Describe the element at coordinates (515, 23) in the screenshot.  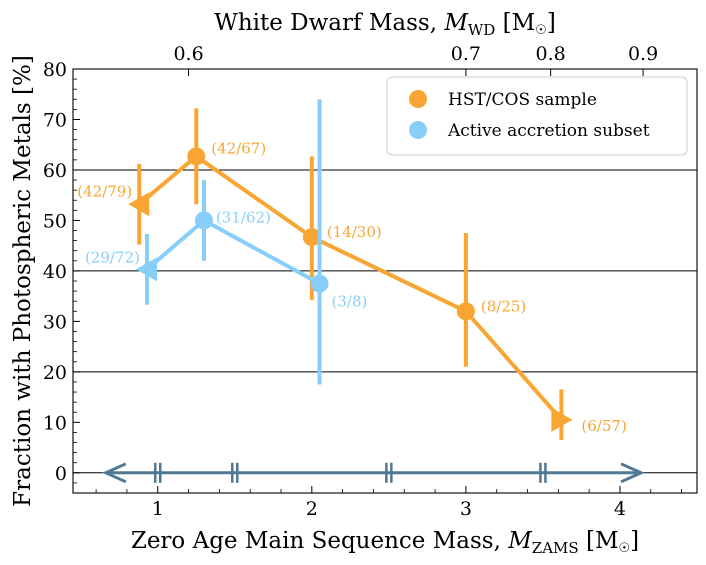
I see `top-axis-title-unit-open: [M` at that location.